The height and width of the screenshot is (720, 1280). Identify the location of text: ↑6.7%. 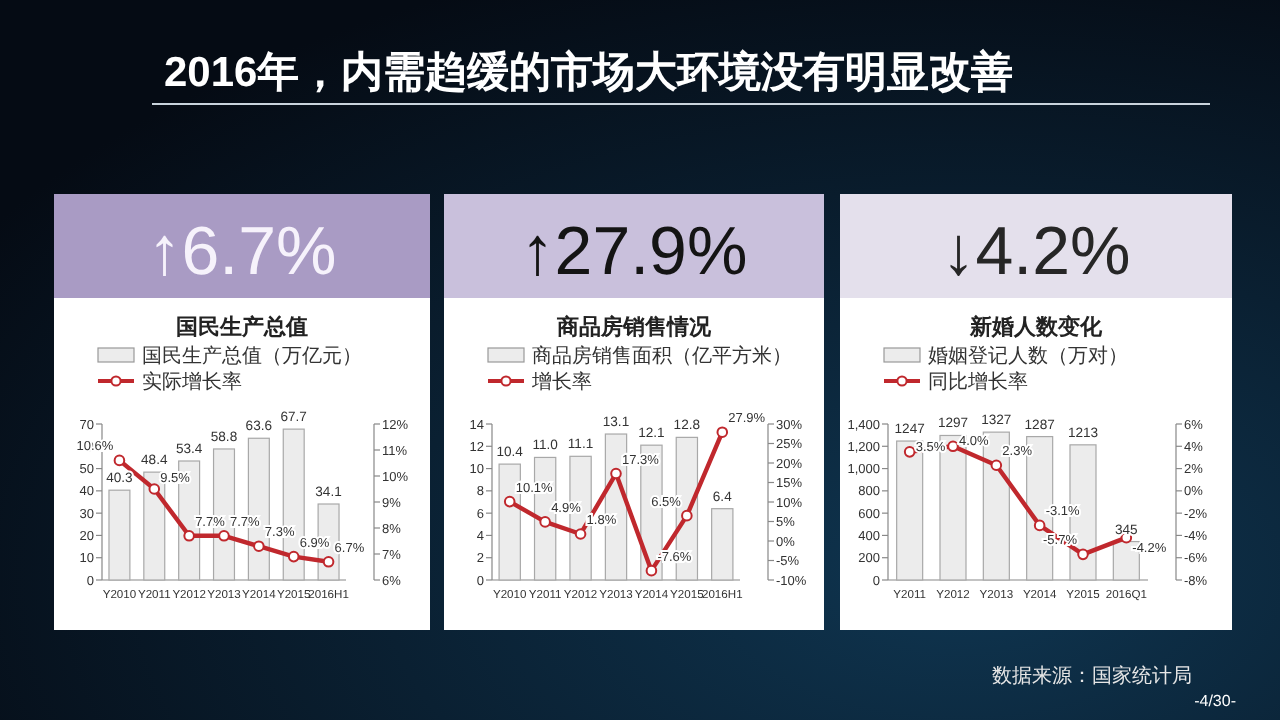
(242, 252).